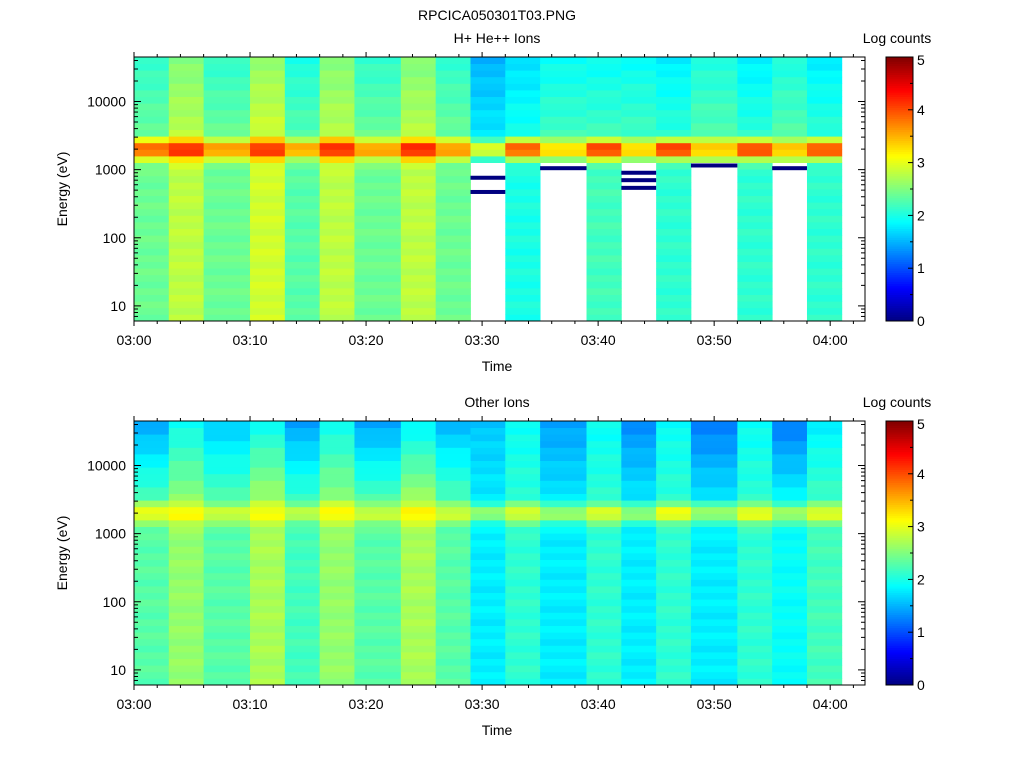 The height and width of the screenshot is (768, 1024). I want to click on y-tick-label: 10000, so click(106, 102).